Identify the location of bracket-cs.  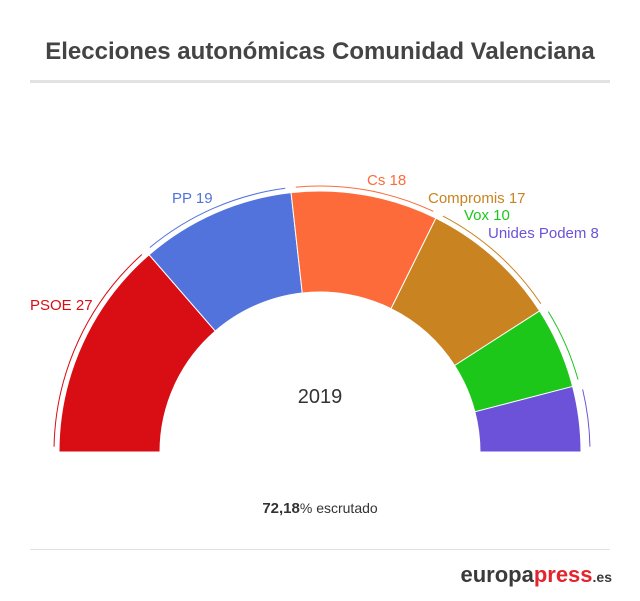
(364, 198).